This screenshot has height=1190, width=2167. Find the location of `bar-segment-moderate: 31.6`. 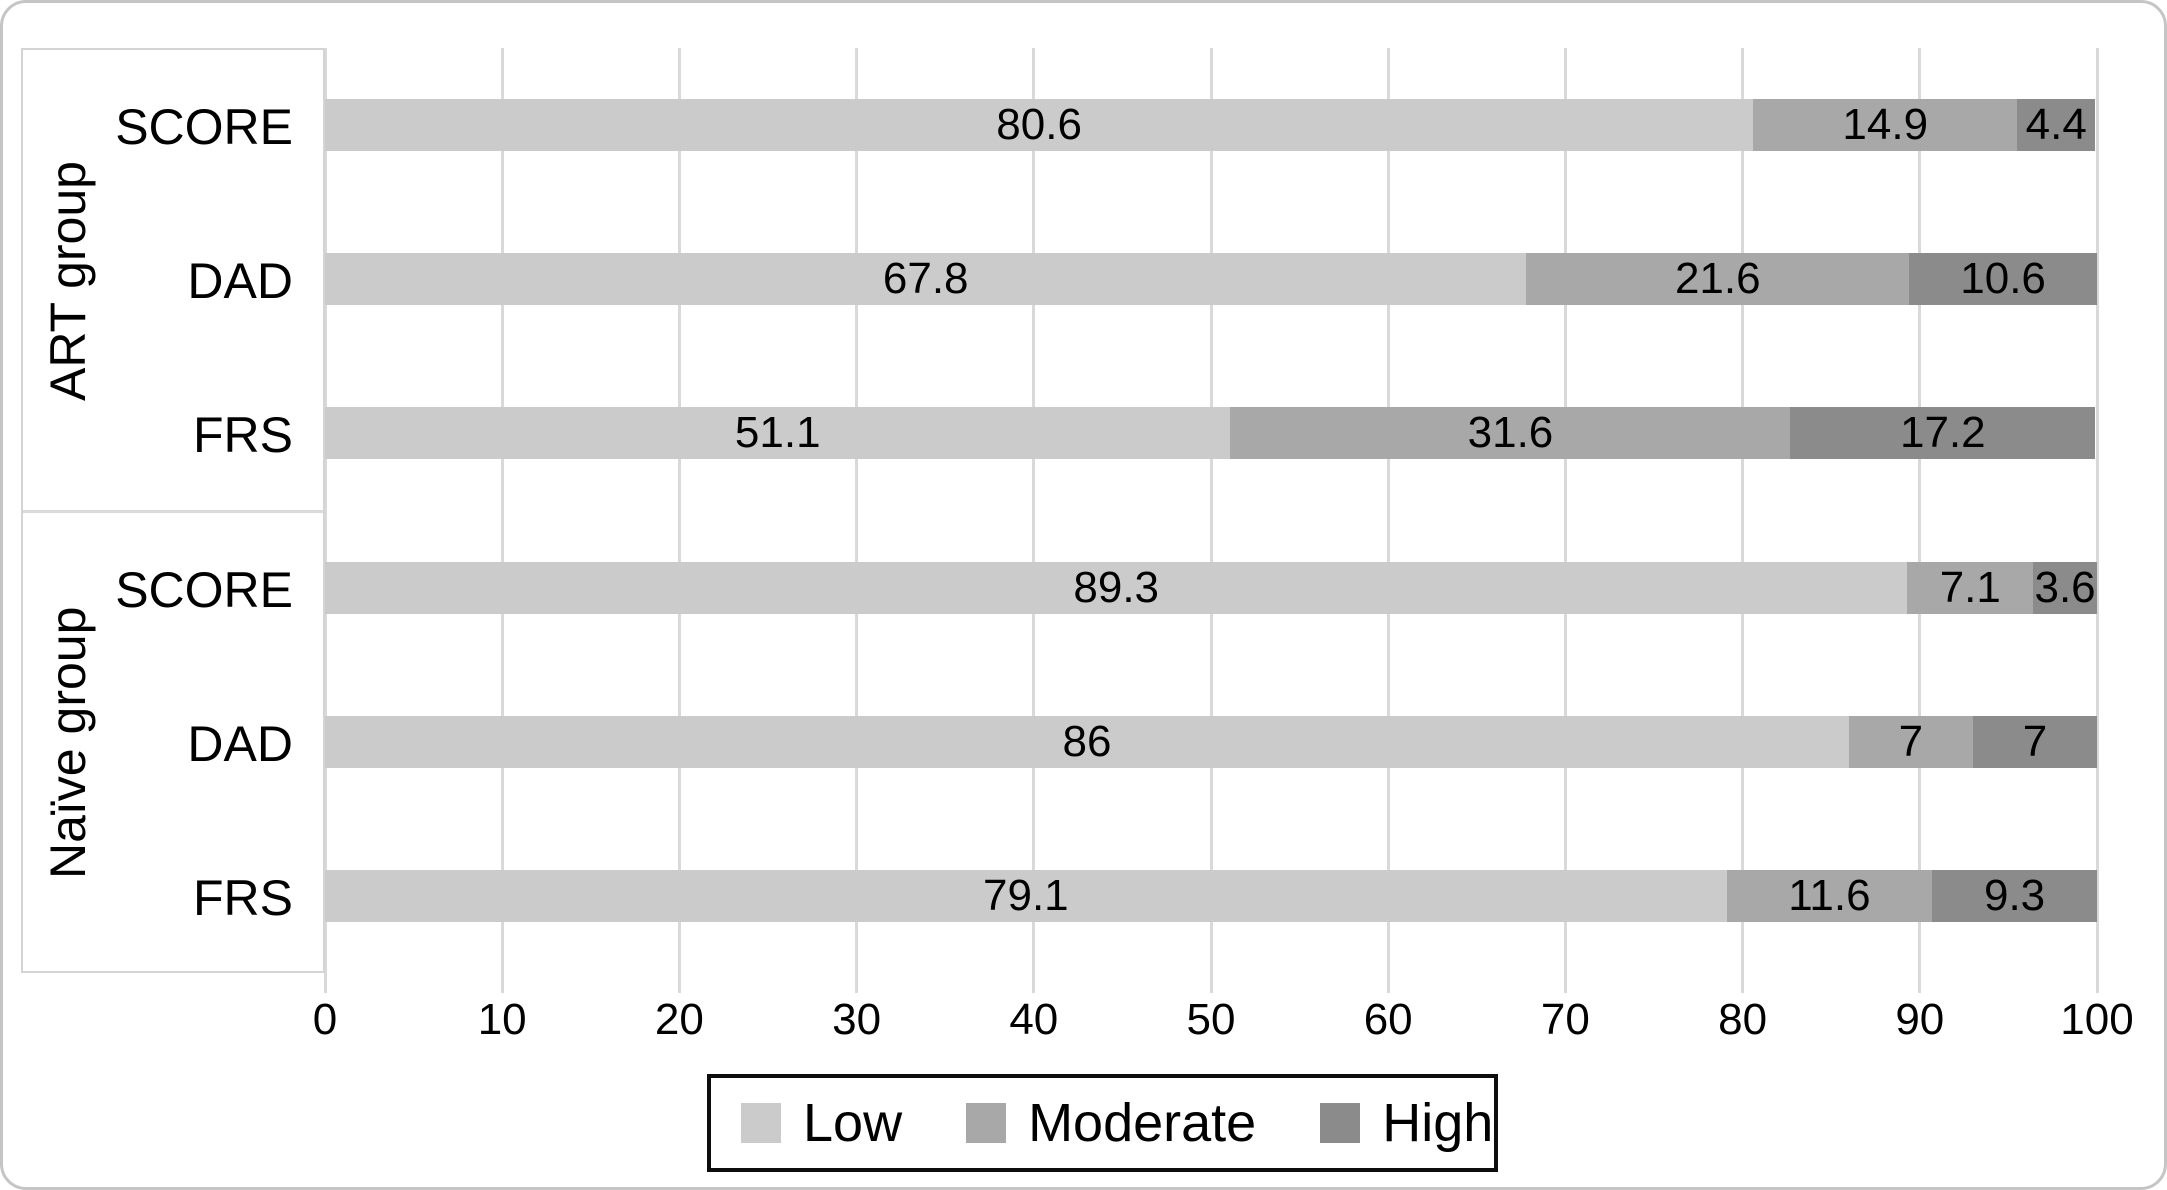

bar-segment-moderate: 31.6 is located at coordinates (1510, 433).